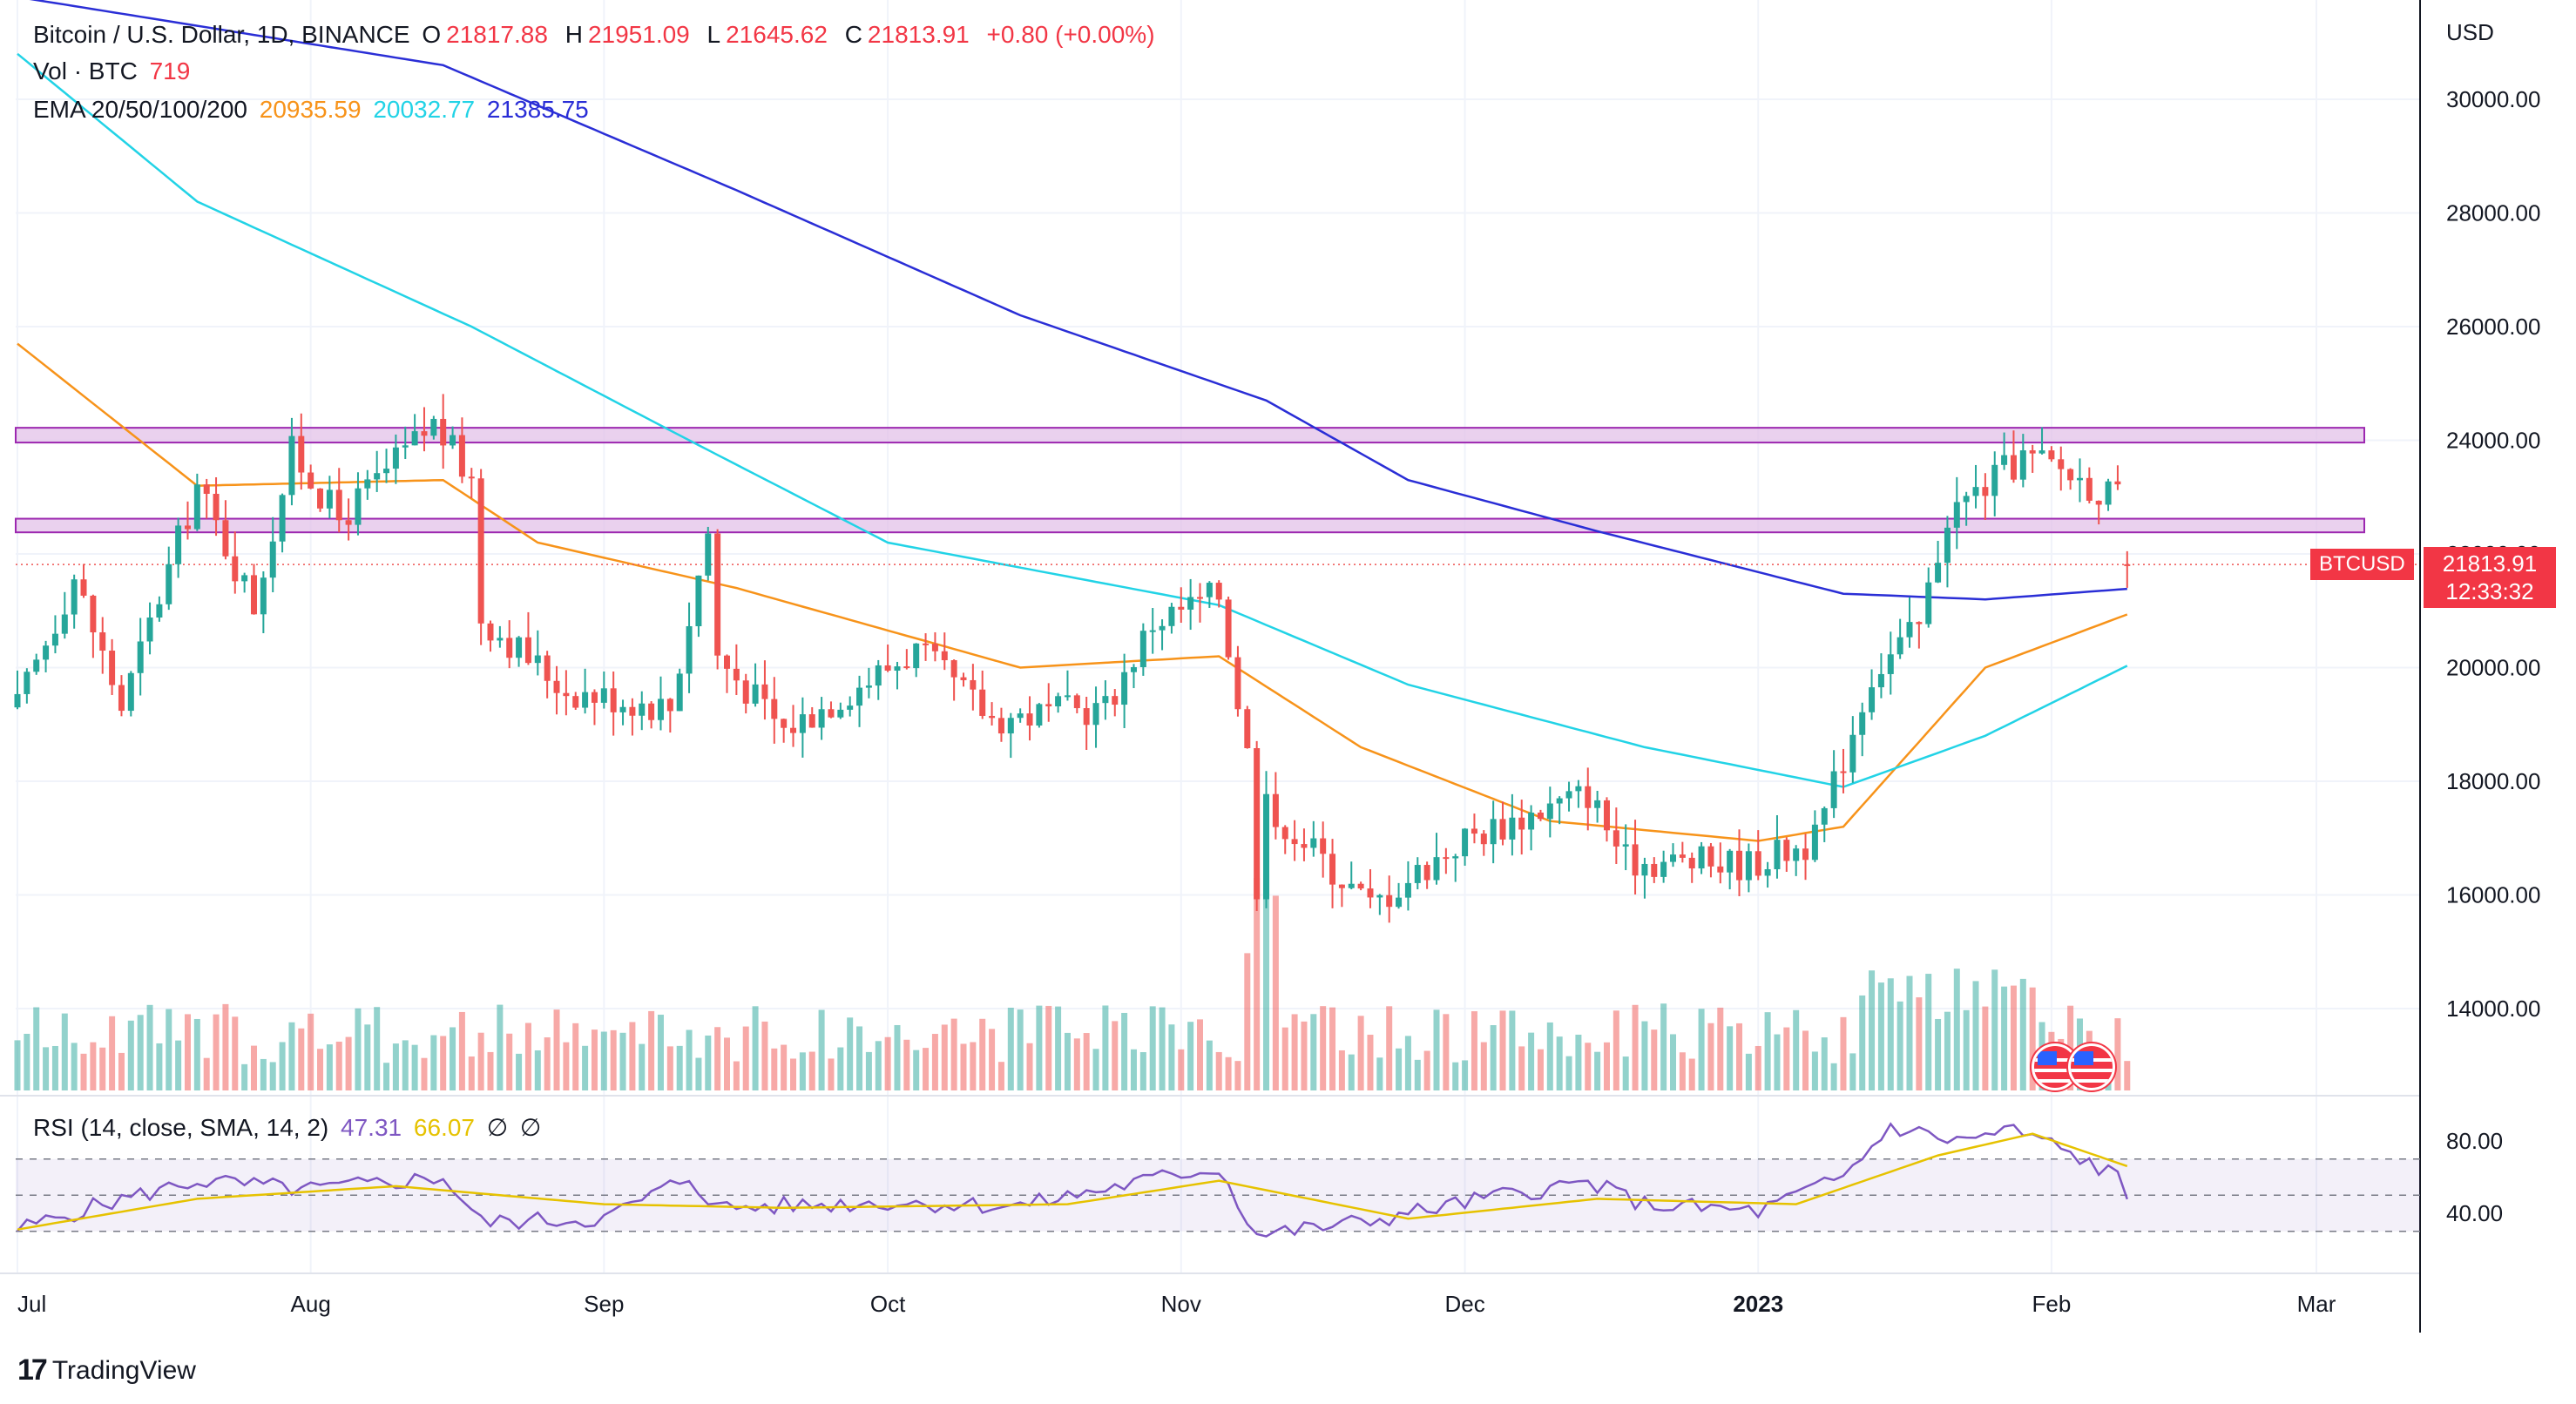 The width and height of the screenshot is (2576, 1404). Describe the element at coordinates (777, 34) in the screenshot. I see `low-value: 21645.62` at that location.